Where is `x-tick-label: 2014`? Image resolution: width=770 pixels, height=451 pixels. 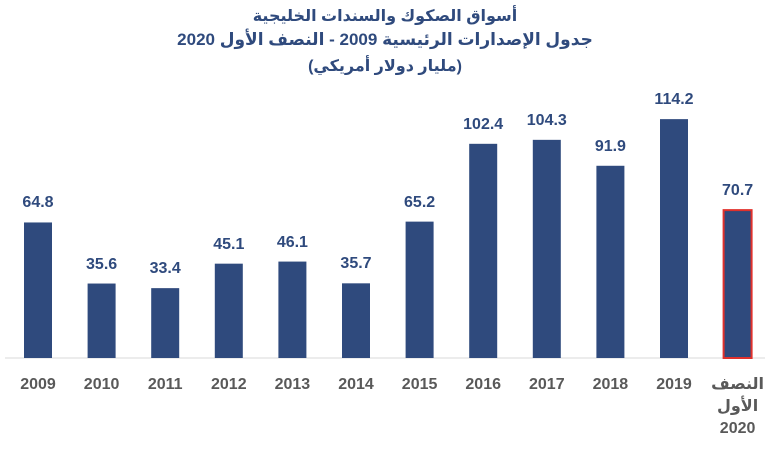 x-tick-label: 2014 is located at coordinates (356, 384).